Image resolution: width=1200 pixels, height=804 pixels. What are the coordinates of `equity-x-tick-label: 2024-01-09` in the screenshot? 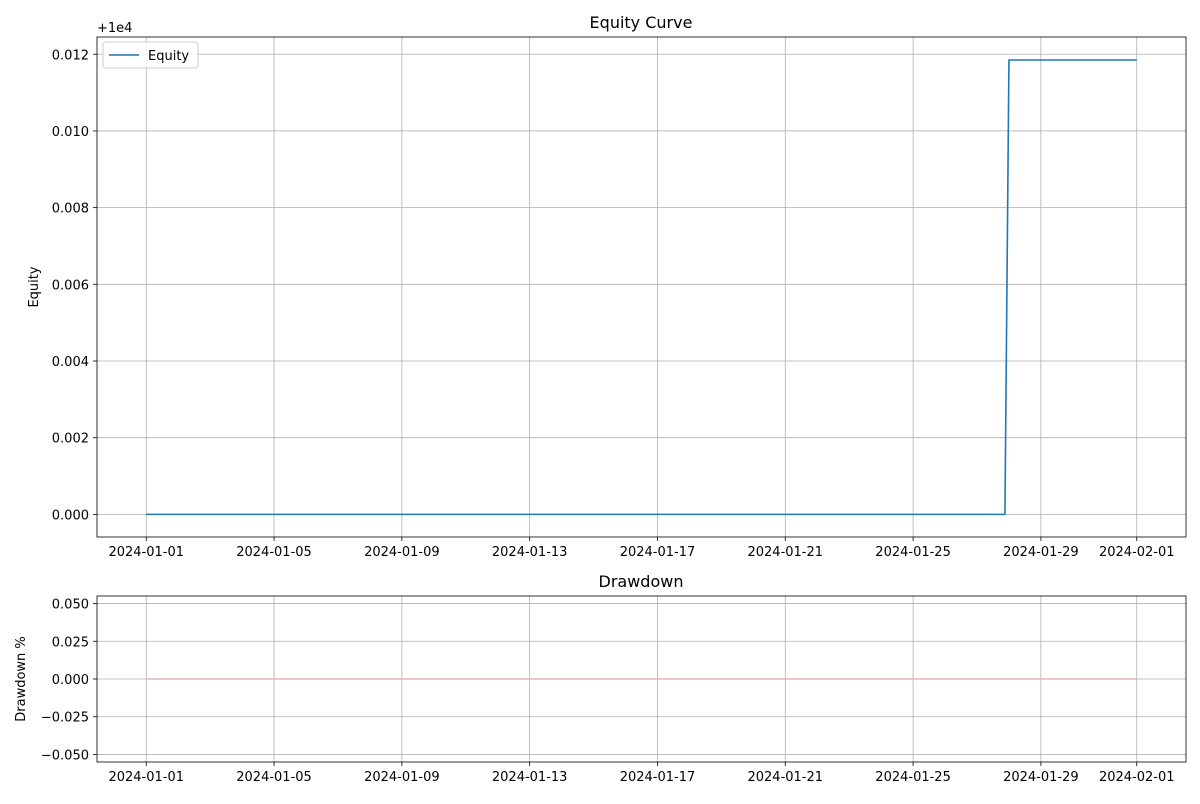 It's located at (402, 552).